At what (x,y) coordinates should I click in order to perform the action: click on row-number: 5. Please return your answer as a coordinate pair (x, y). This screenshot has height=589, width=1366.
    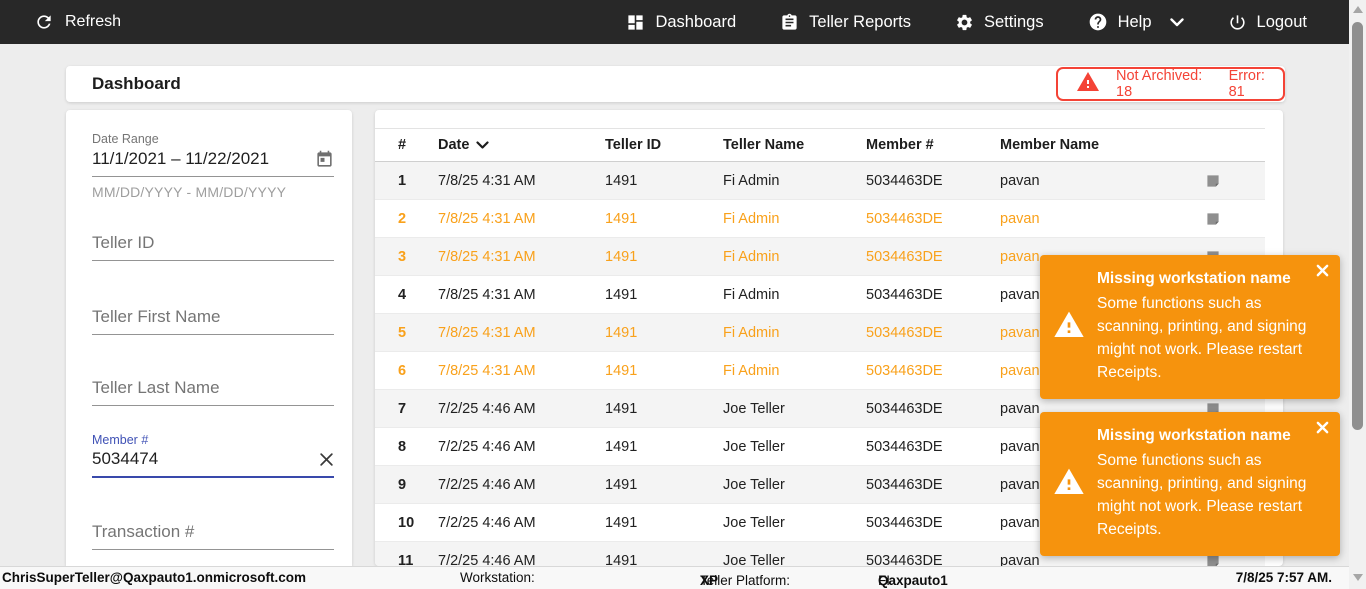
    Looking at the image, I should click on (402, 332).